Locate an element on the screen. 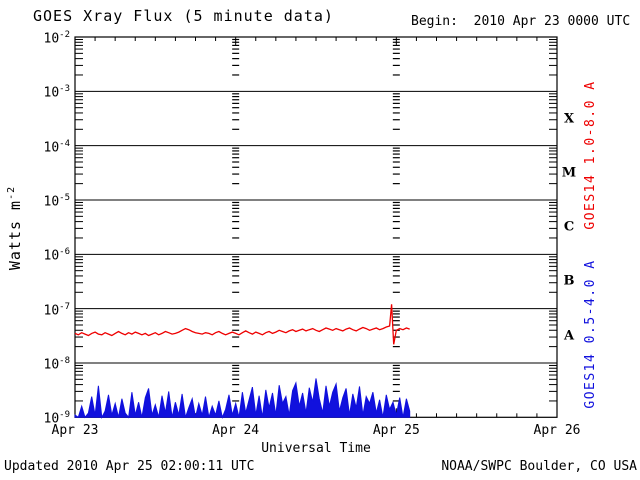  series-short-band-trace is located at coordinates (242, 398).